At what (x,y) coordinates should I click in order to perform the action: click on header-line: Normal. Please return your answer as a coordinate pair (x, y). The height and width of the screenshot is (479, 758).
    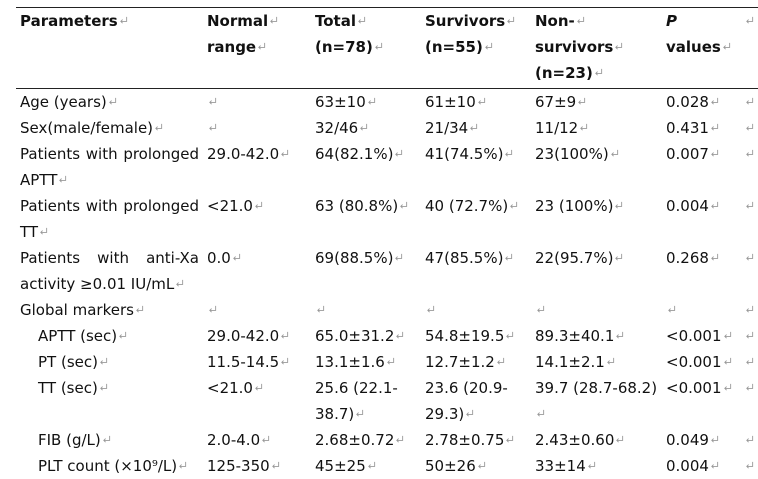
    Looking at the image, I should click on (257, 21).